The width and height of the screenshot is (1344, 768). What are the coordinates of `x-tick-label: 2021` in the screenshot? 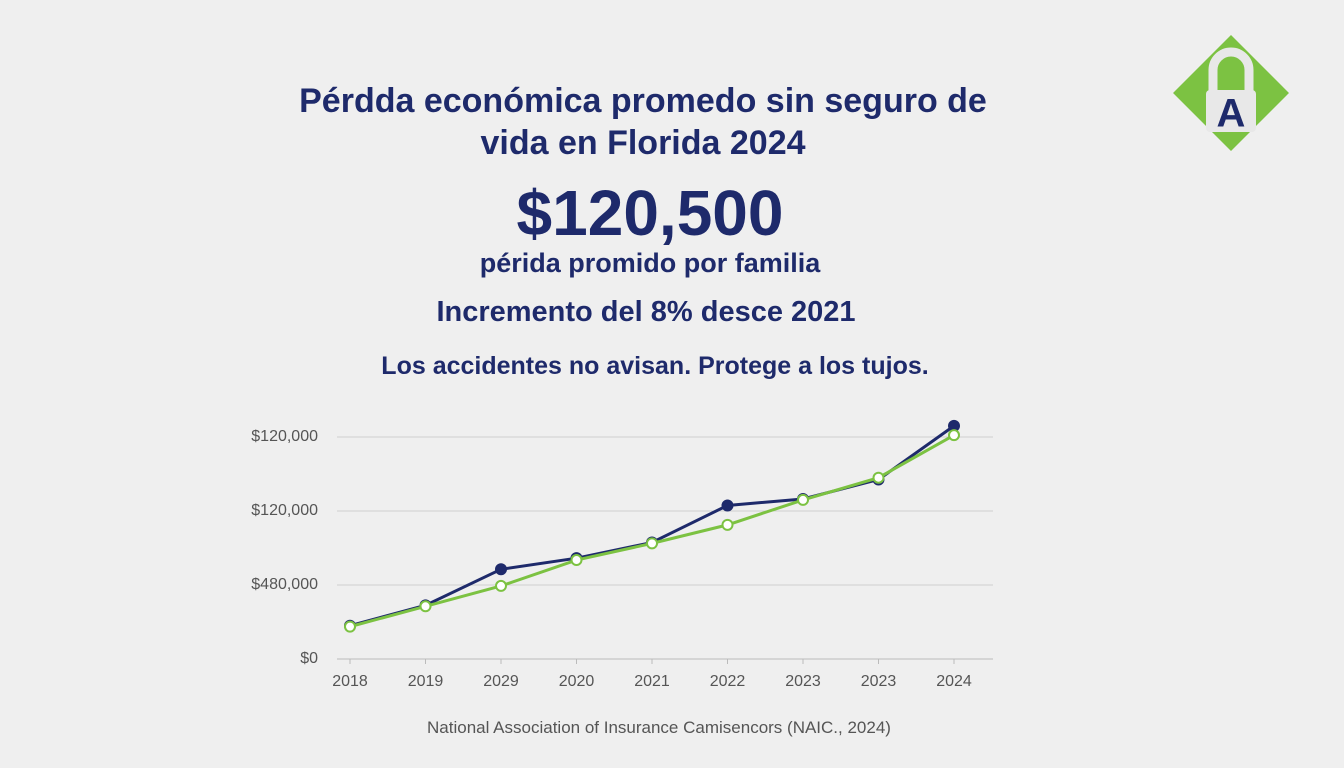 It's located at (652, 681).